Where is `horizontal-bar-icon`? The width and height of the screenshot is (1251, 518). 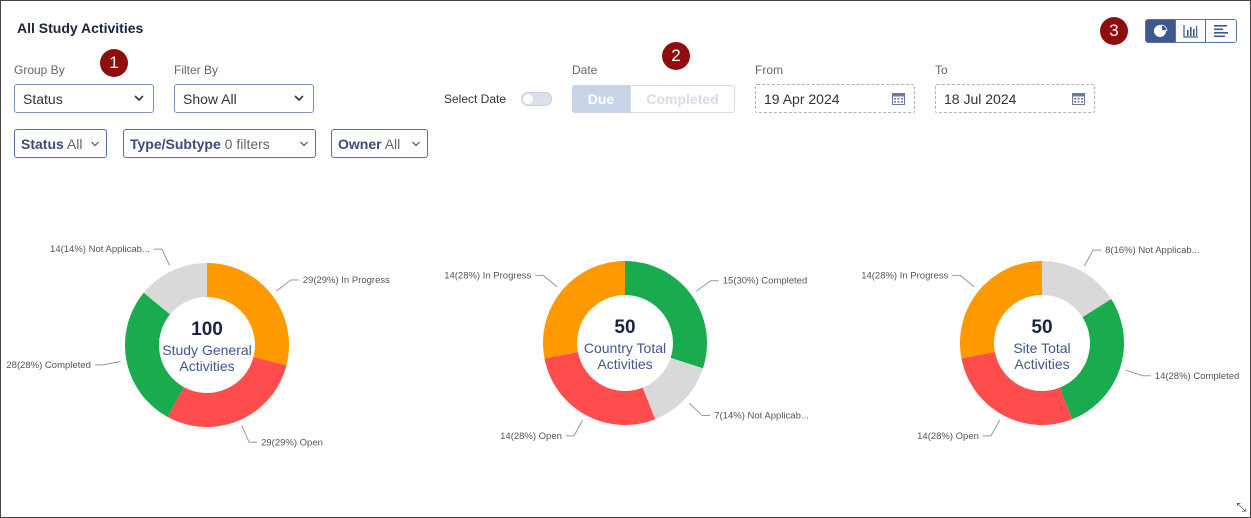
horizontal-bar-icon is located at coordinates (1221, 31).